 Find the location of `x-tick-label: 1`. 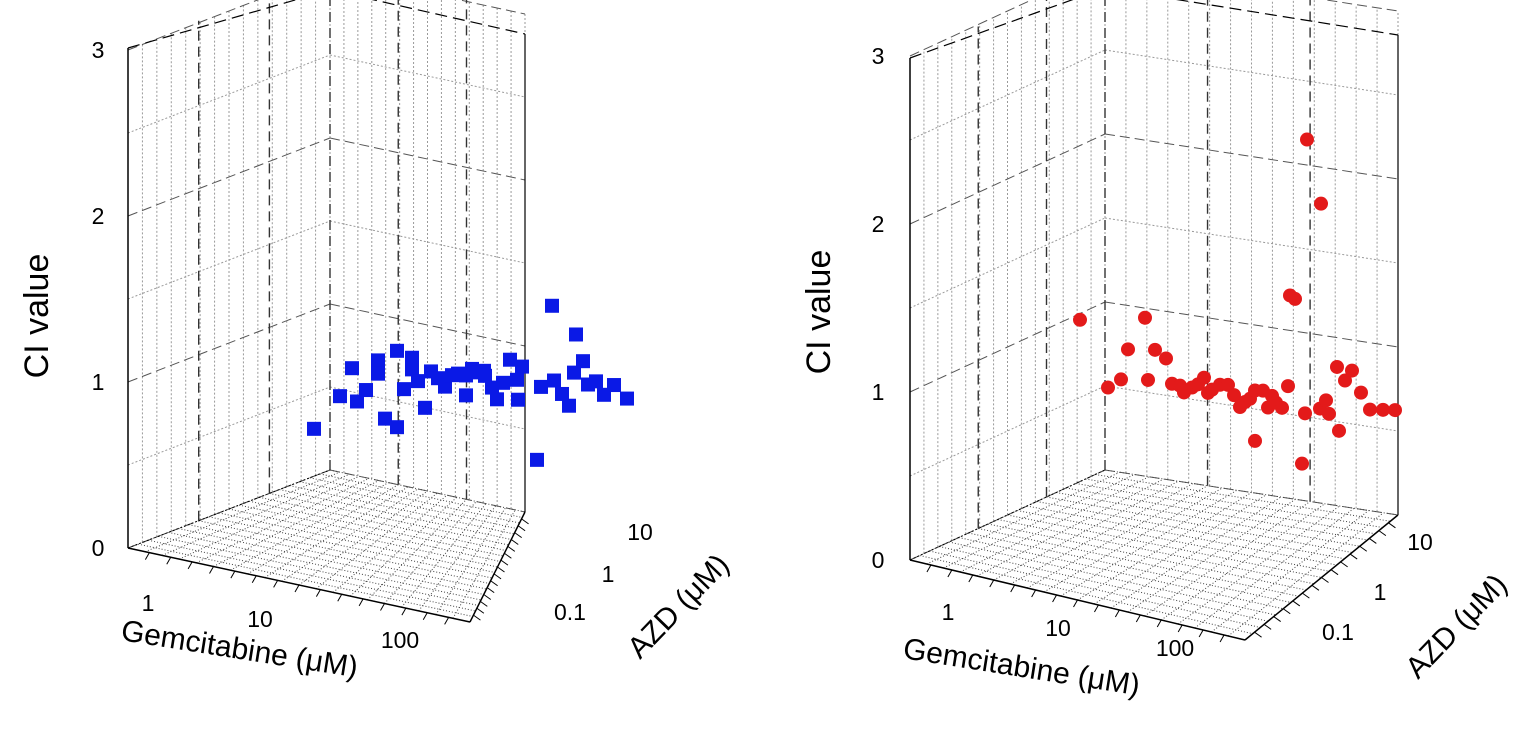

x-tick-label: 1 is located at coordinates (948, 612).